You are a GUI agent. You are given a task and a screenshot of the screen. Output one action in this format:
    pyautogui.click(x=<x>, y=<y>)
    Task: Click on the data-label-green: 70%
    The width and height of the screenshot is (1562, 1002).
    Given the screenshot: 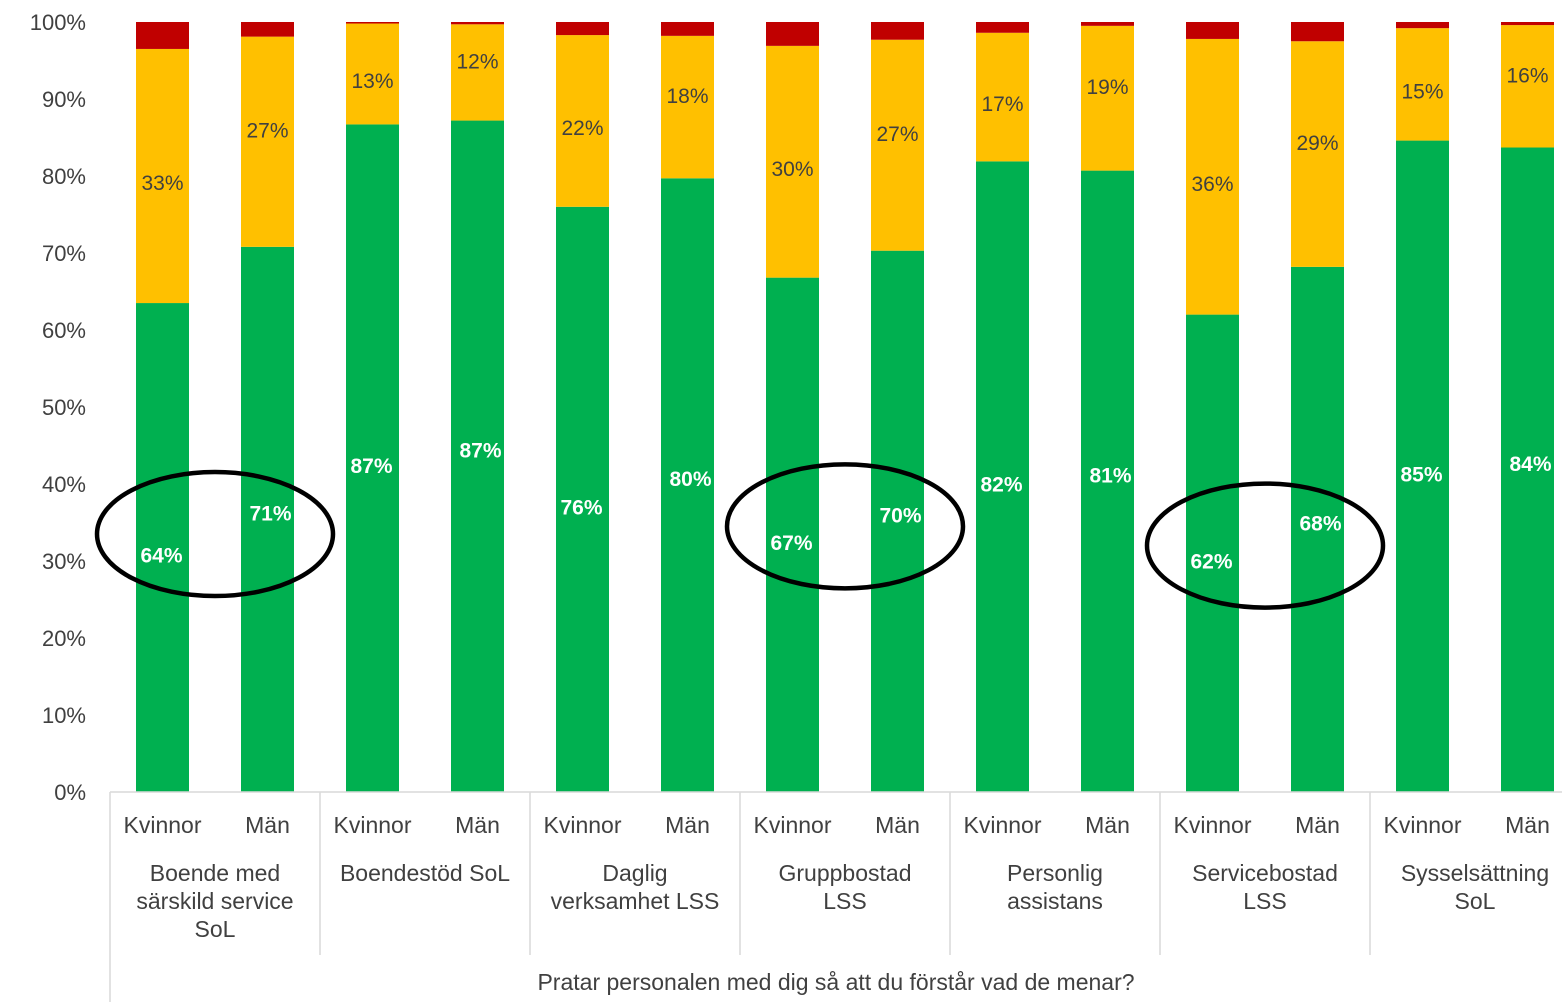 What is the action you would take?
    pyautogui.click(x=900, y=515)
    